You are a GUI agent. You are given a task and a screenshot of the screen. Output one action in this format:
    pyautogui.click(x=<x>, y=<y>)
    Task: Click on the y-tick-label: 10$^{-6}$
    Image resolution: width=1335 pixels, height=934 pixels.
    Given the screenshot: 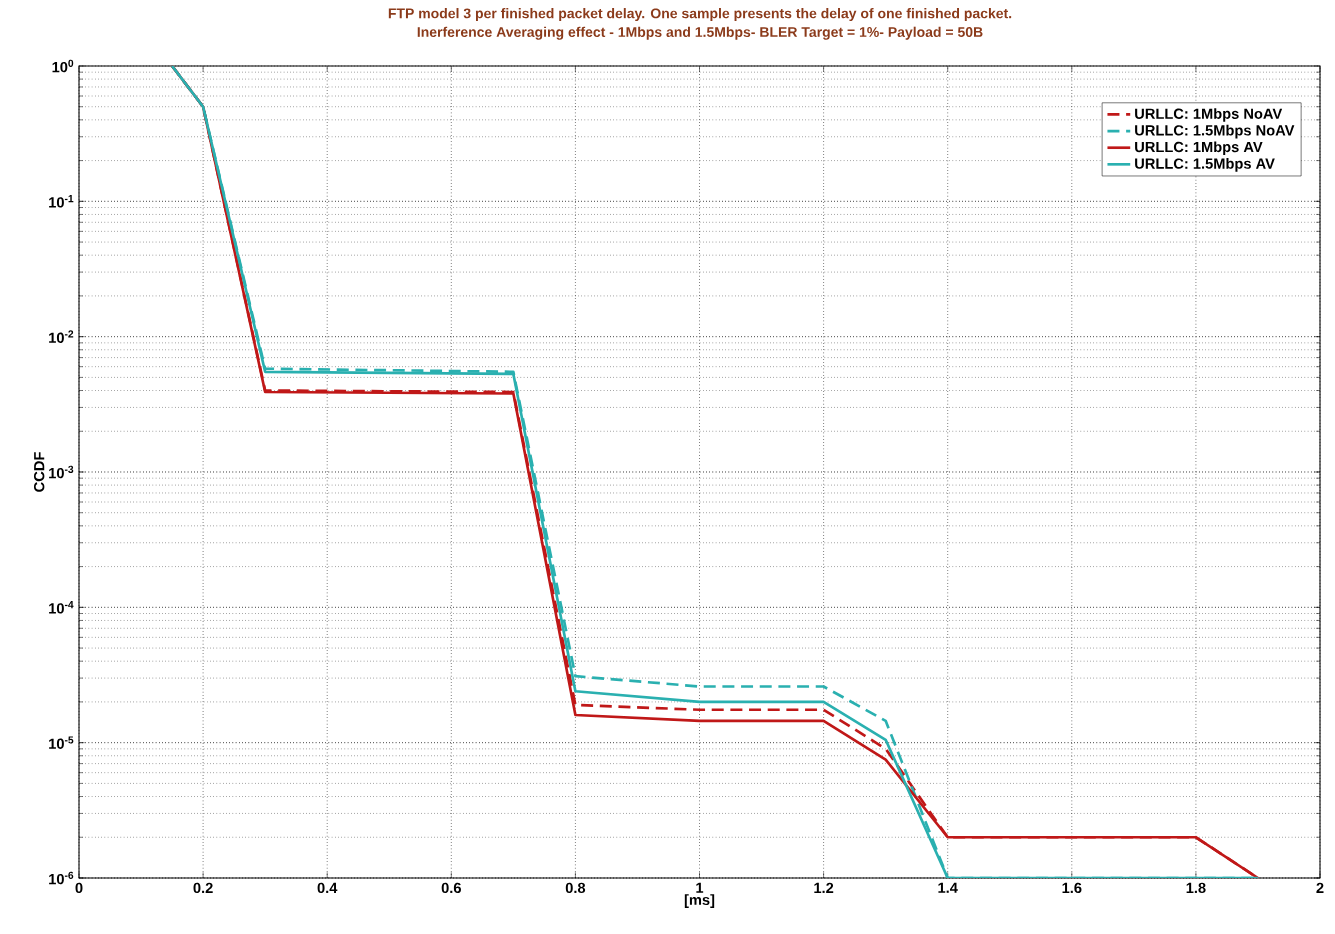 What is the action you would take?
    pyautogui.click(x=61, y=878)
    